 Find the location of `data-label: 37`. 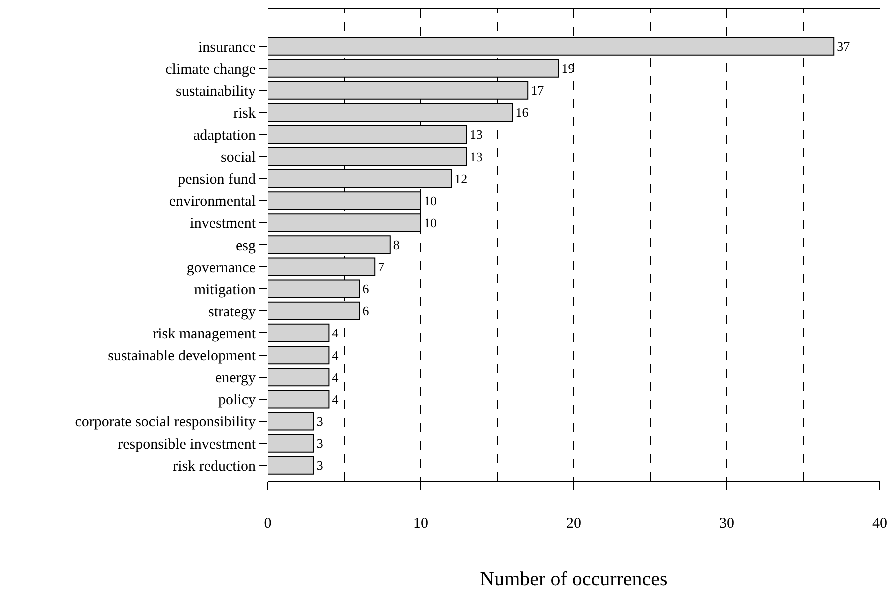

data-label: 37 is located at coordinates (844, 46).